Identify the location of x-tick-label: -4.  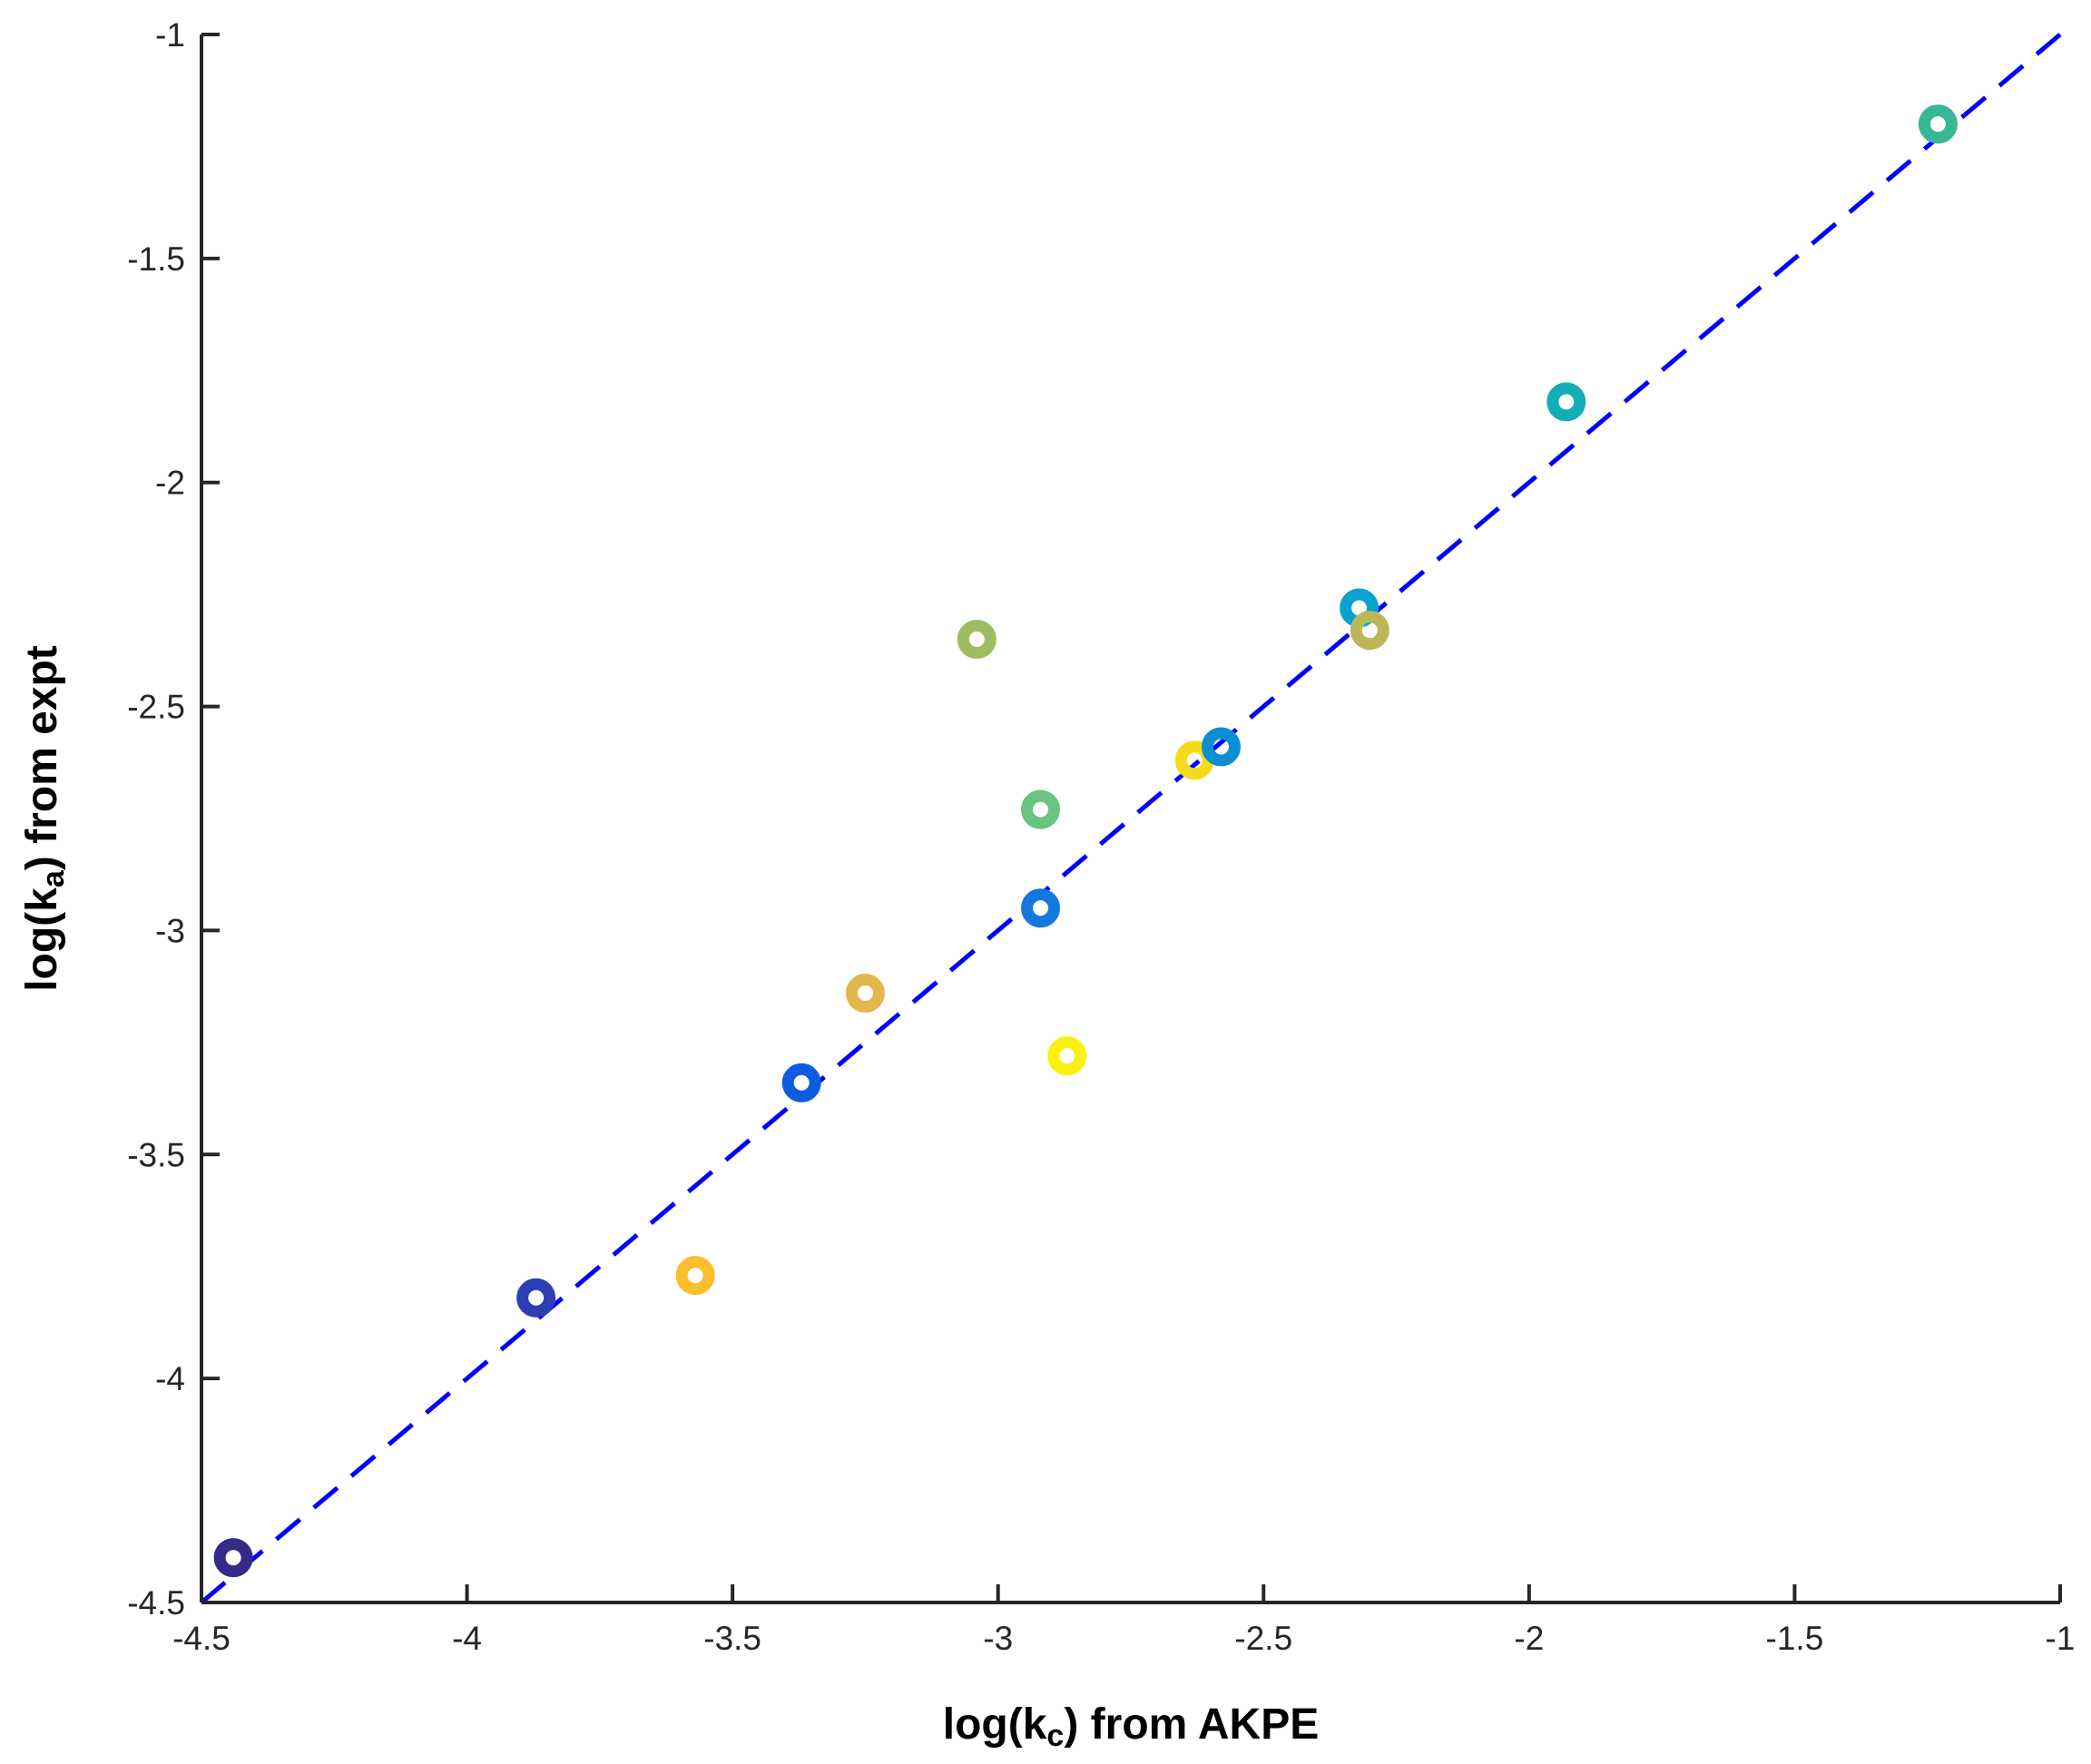
(467, 1638).